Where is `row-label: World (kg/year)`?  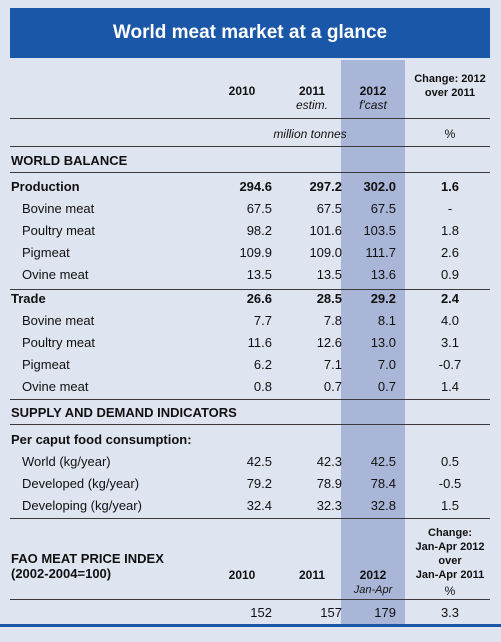 row-label: World (kg/year) is located at coordinates (66, 461).